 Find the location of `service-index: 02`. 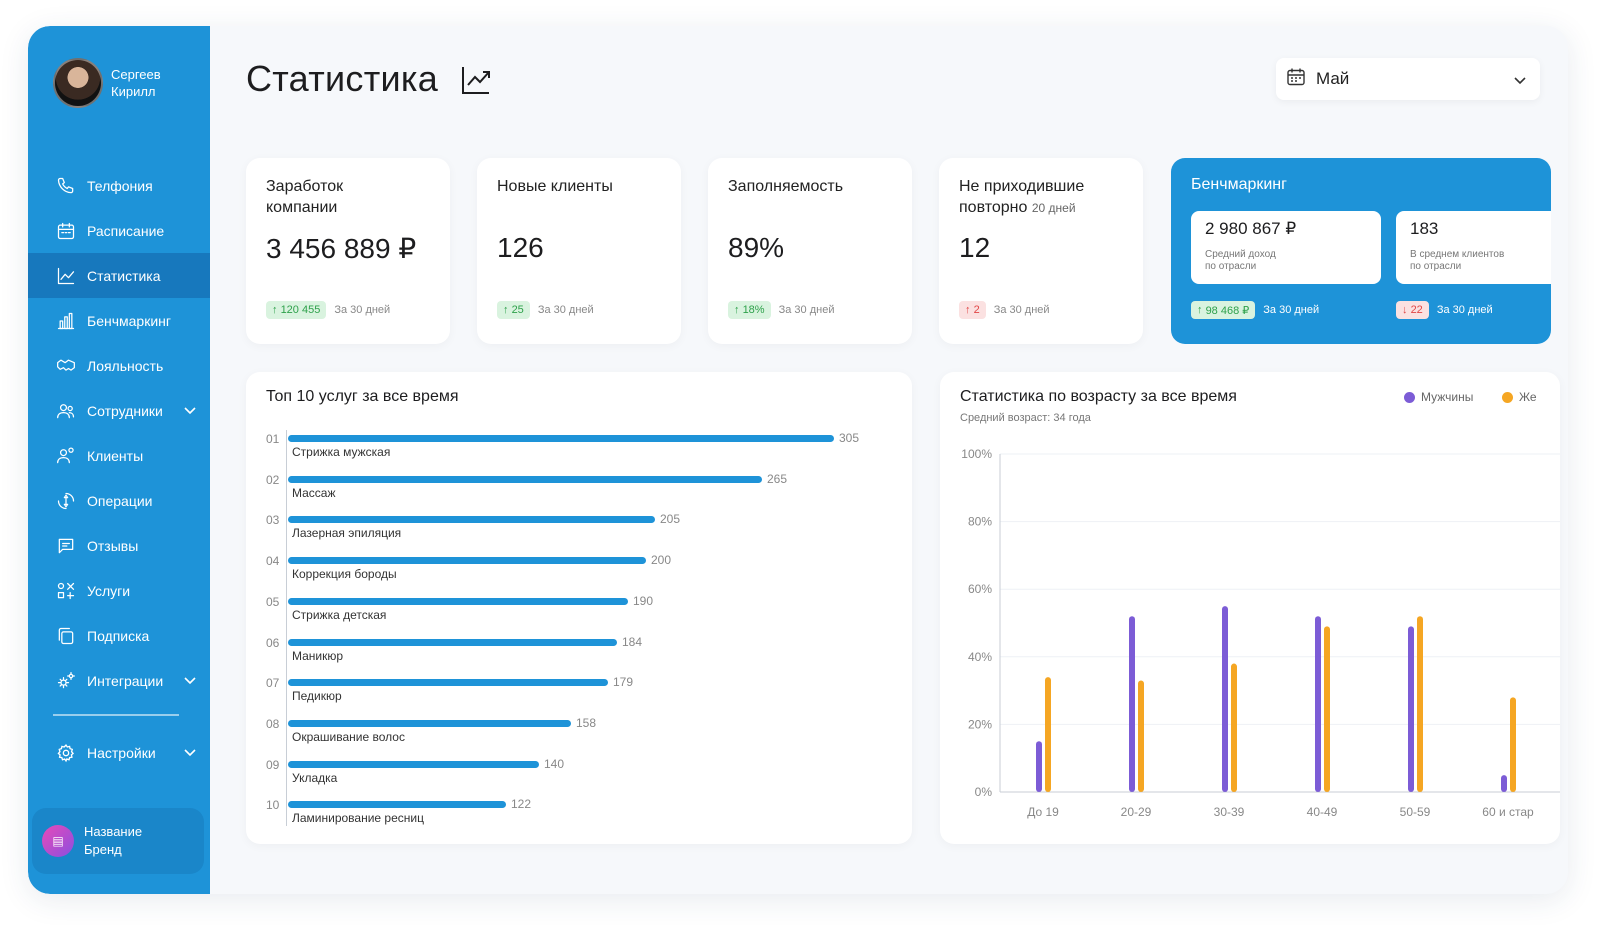

service-index: 02 is located at coordinates (273, 479).